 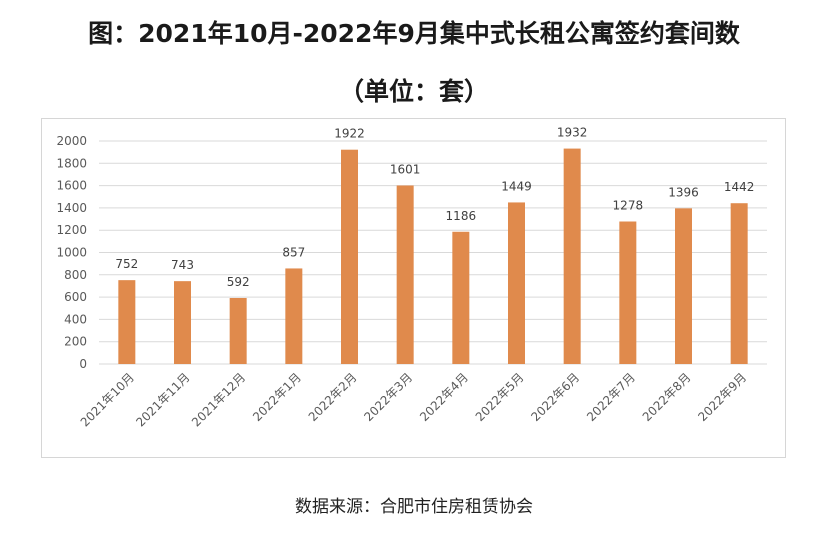 I want to click on data-label: 1922, so click(x=349, y=134).